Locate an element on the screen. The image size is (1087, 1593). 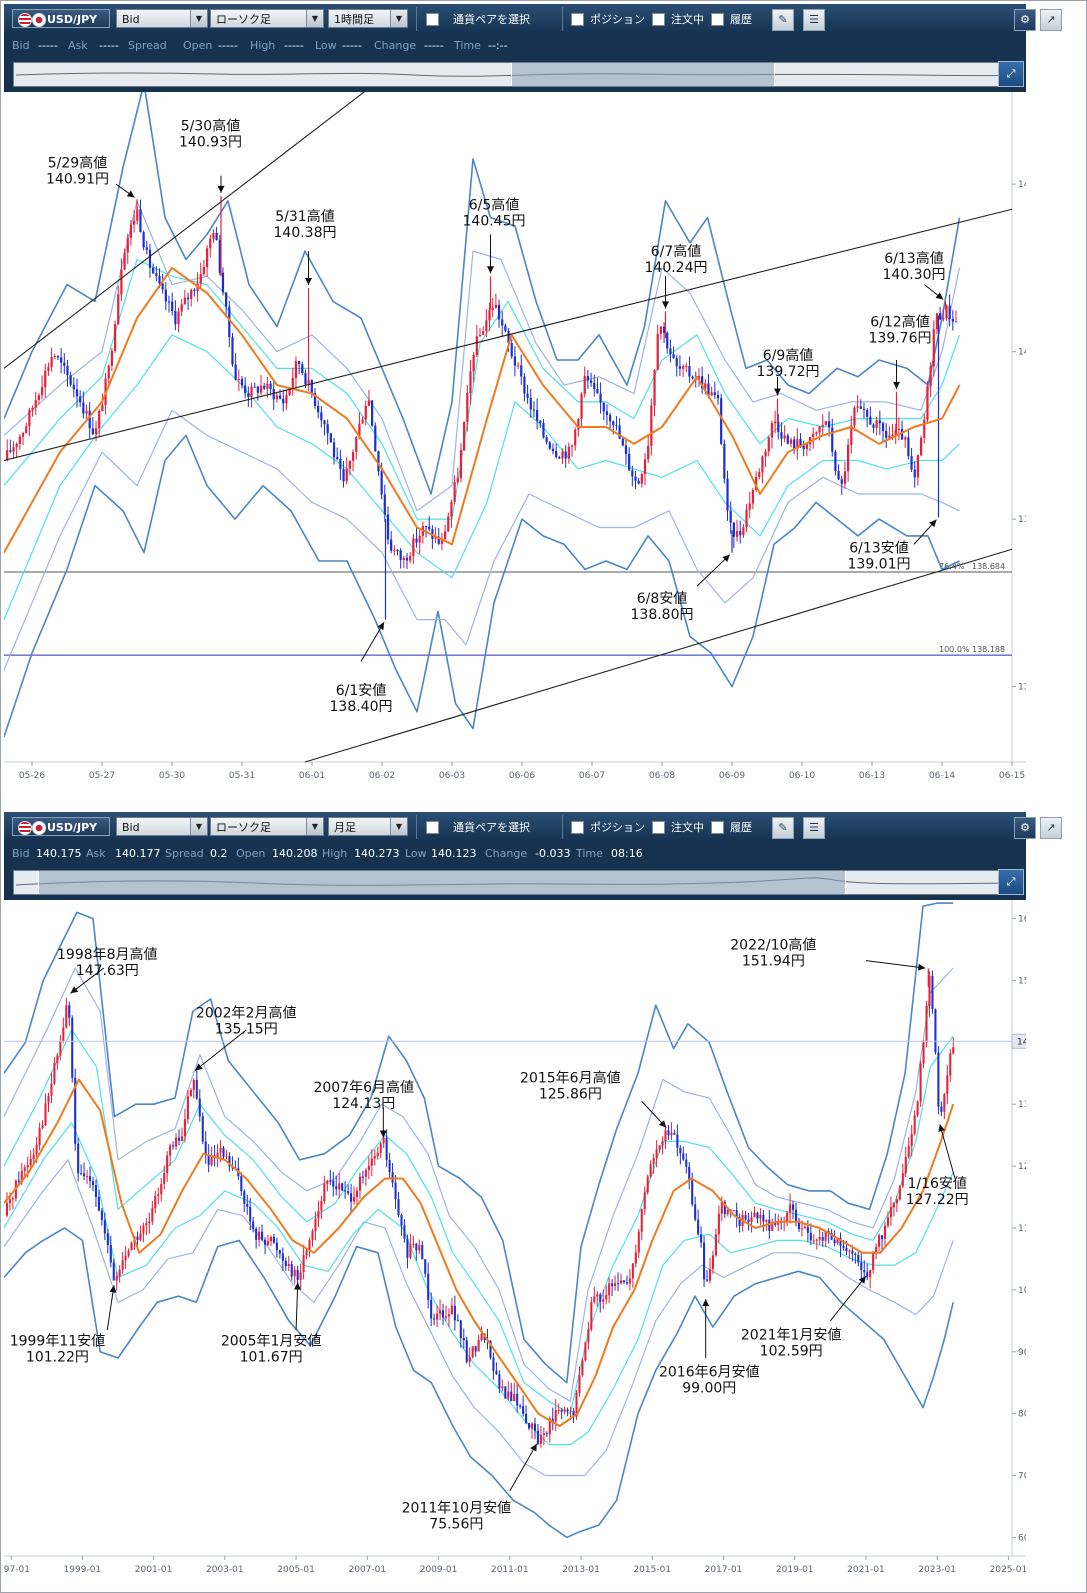
range-navigator: ⤢ is located at coordinates (515, 75).